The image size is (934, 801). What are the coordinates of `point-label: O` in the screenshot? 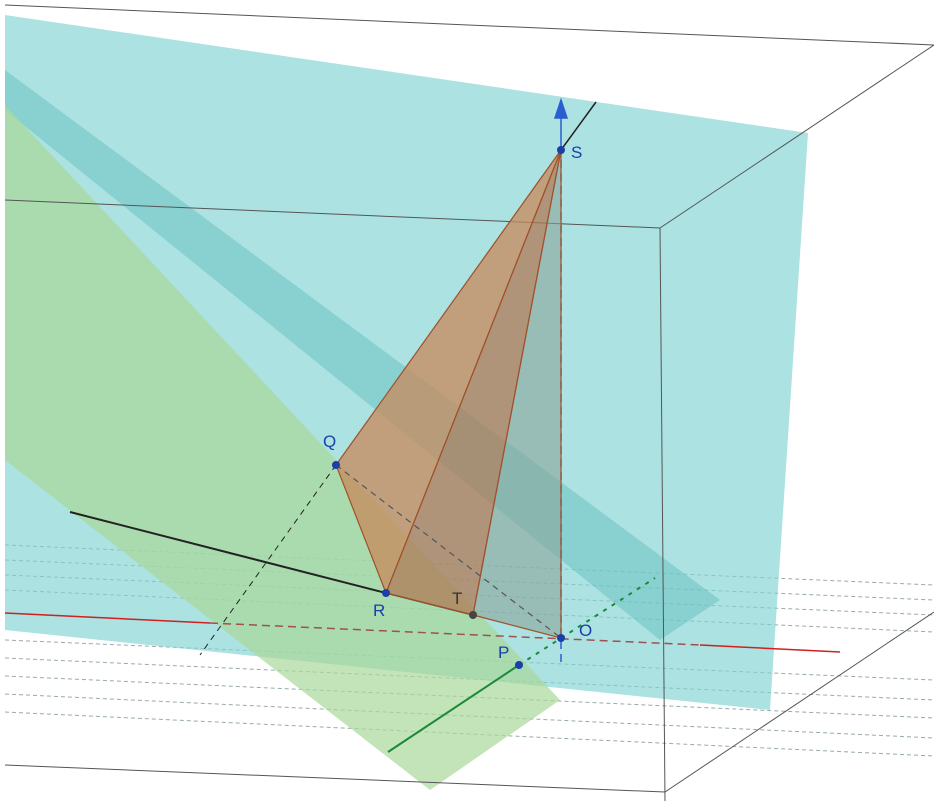 It's located at (585, 630).